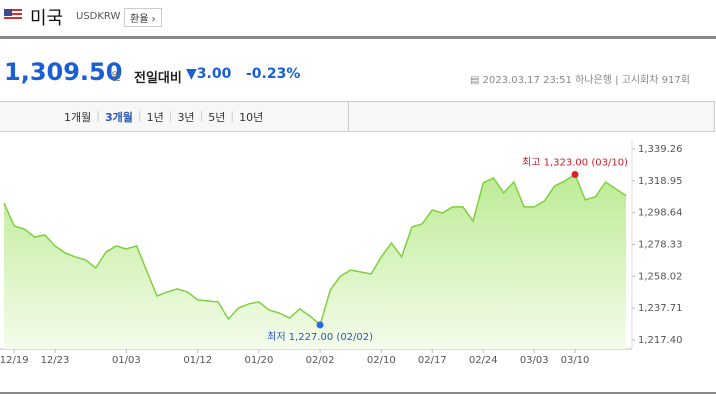 Image resolution: width=716 pixels, height=410 pixels. I want to click on x-tick-label: 01/12, so click(197, 360).